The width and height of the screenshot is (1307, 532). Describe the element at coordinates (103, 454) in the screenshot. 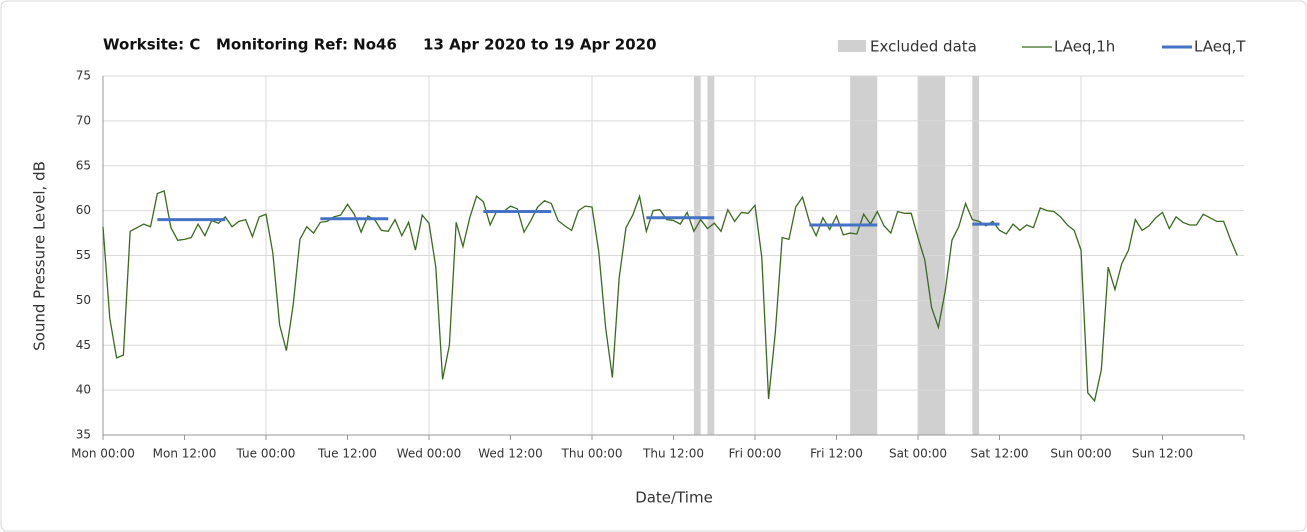

I see `x-tick-label: Mon 00:00` at that location.